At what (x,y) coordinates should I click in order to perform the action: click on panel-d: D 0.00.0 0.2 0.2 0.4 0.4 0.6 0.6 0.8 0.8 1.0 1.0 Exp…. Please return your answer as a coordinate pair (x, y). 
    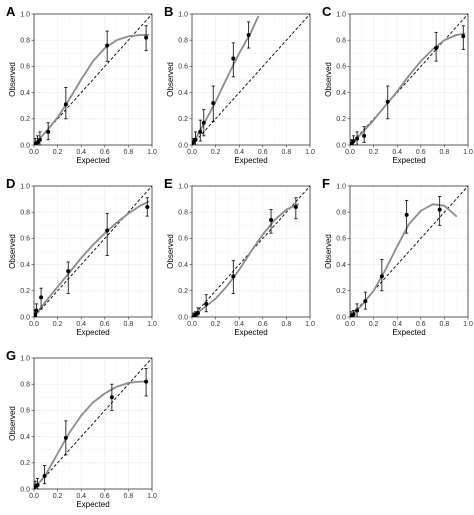
    Looking at the image, I should click on (81, 256).